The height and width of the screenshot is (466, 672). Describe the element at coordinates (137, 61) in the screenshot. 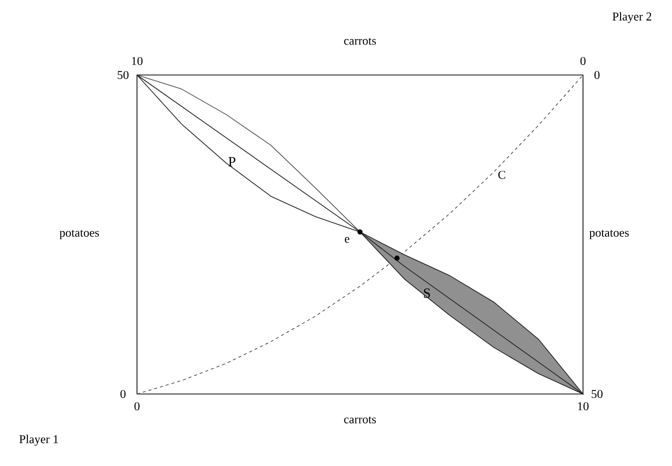

I see `x2-tick-label: 10` at that location.